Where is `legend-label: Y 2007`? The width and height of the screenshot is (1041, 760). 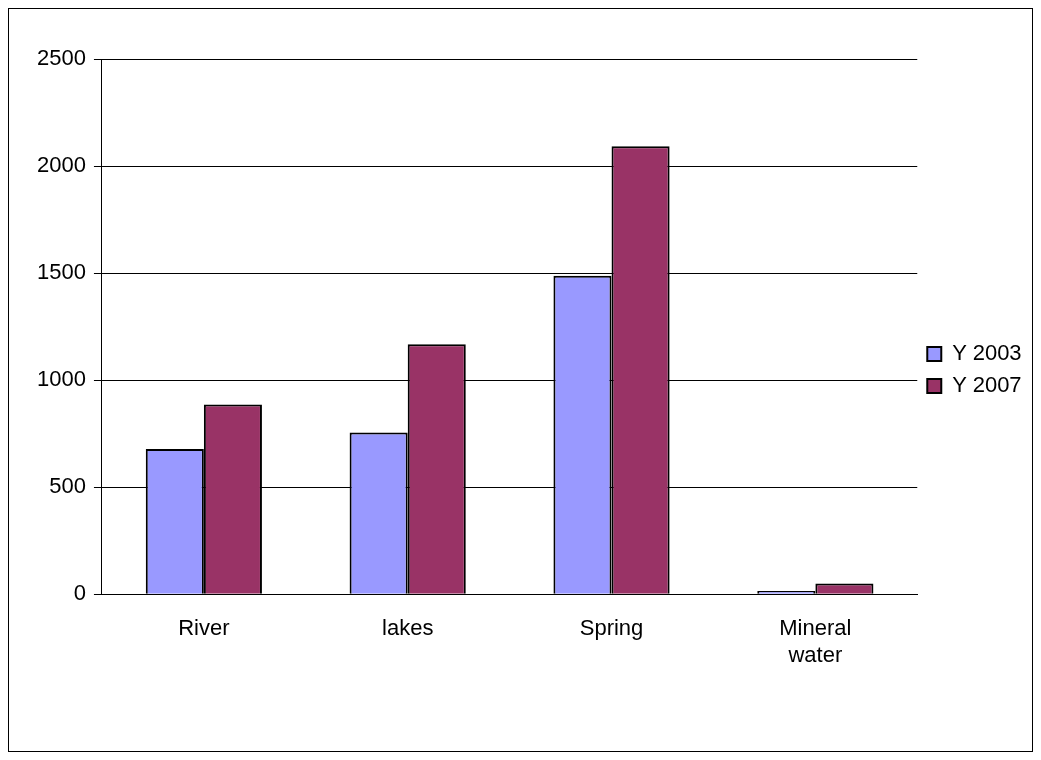
legend-label: Y 2007 is located at coordinates (987, 385).